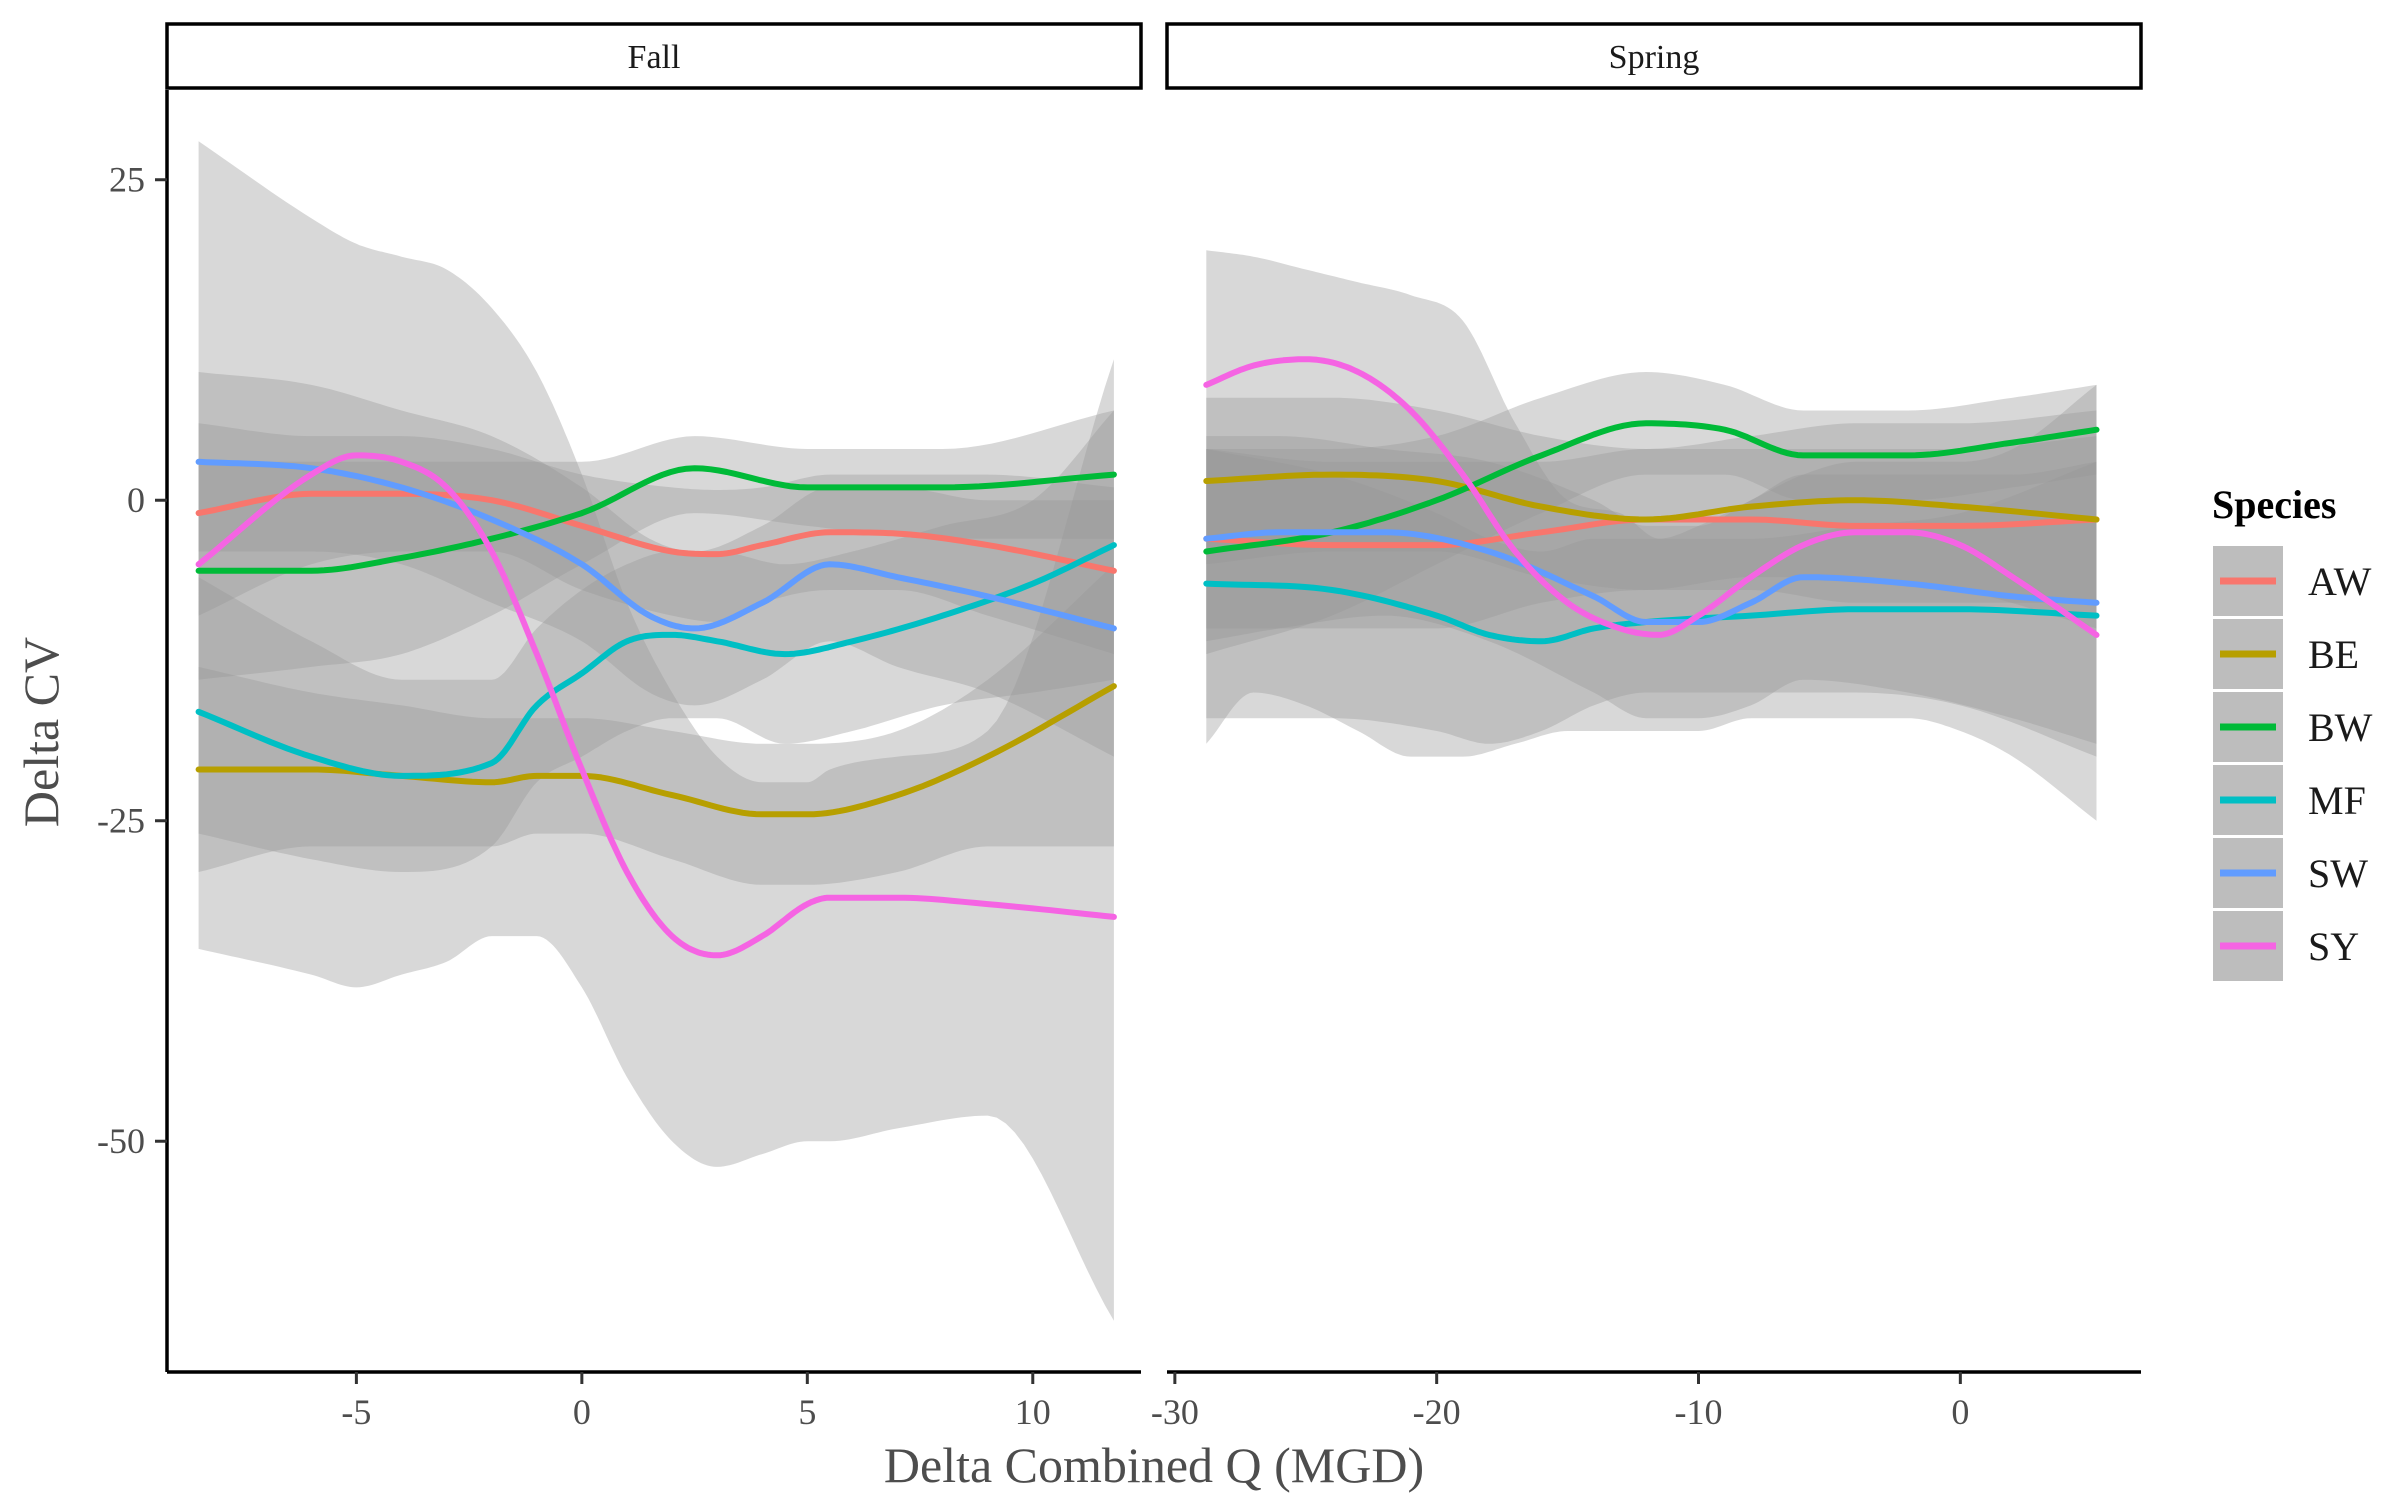 The height and width of the screenshot is (1500, 2400). Describe the element at coordinates (582, 1412) in the screenshot. I see `x-tick-label-fall: 0` at that location.